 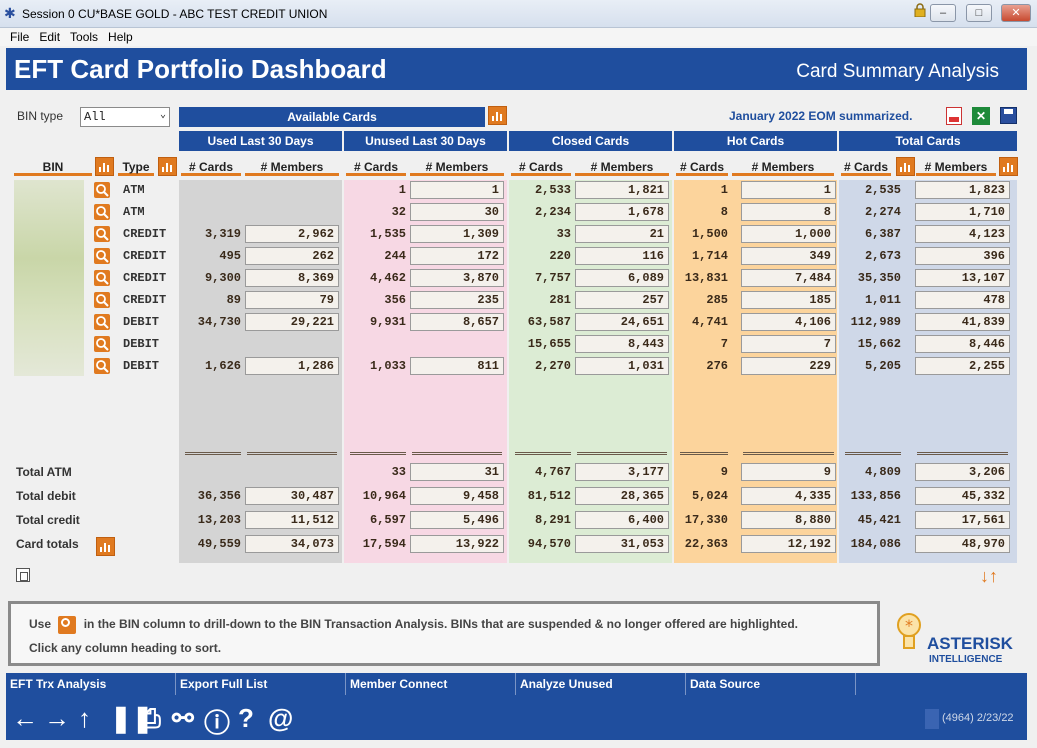 What do you see at coordinates (167, 166) in the screenshot?
I see `type-chart-icon` at bounding box center [167, 166].